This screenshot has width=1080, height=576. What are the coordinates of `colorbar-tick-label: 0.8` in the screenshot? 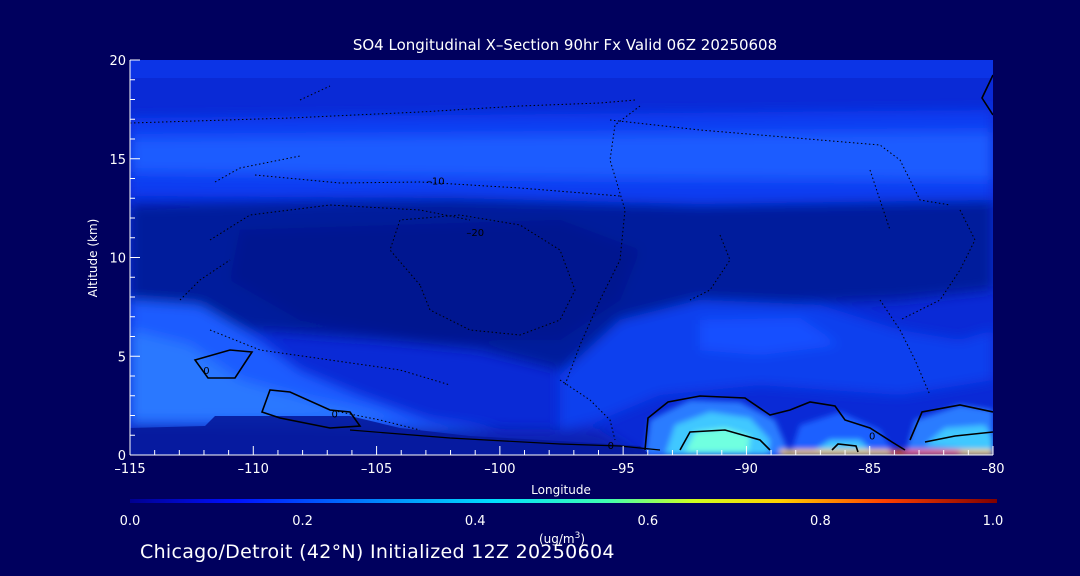 It's located at (820, 521).